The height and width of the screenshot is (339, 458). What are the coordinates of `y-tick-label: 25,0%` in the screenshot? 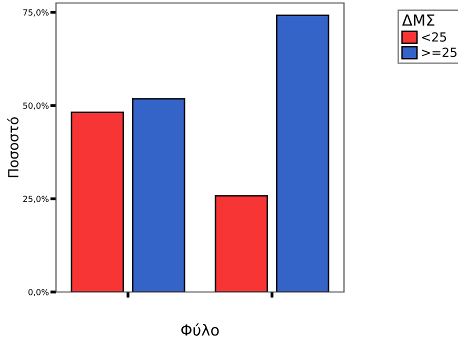 It's located at (36, 199).